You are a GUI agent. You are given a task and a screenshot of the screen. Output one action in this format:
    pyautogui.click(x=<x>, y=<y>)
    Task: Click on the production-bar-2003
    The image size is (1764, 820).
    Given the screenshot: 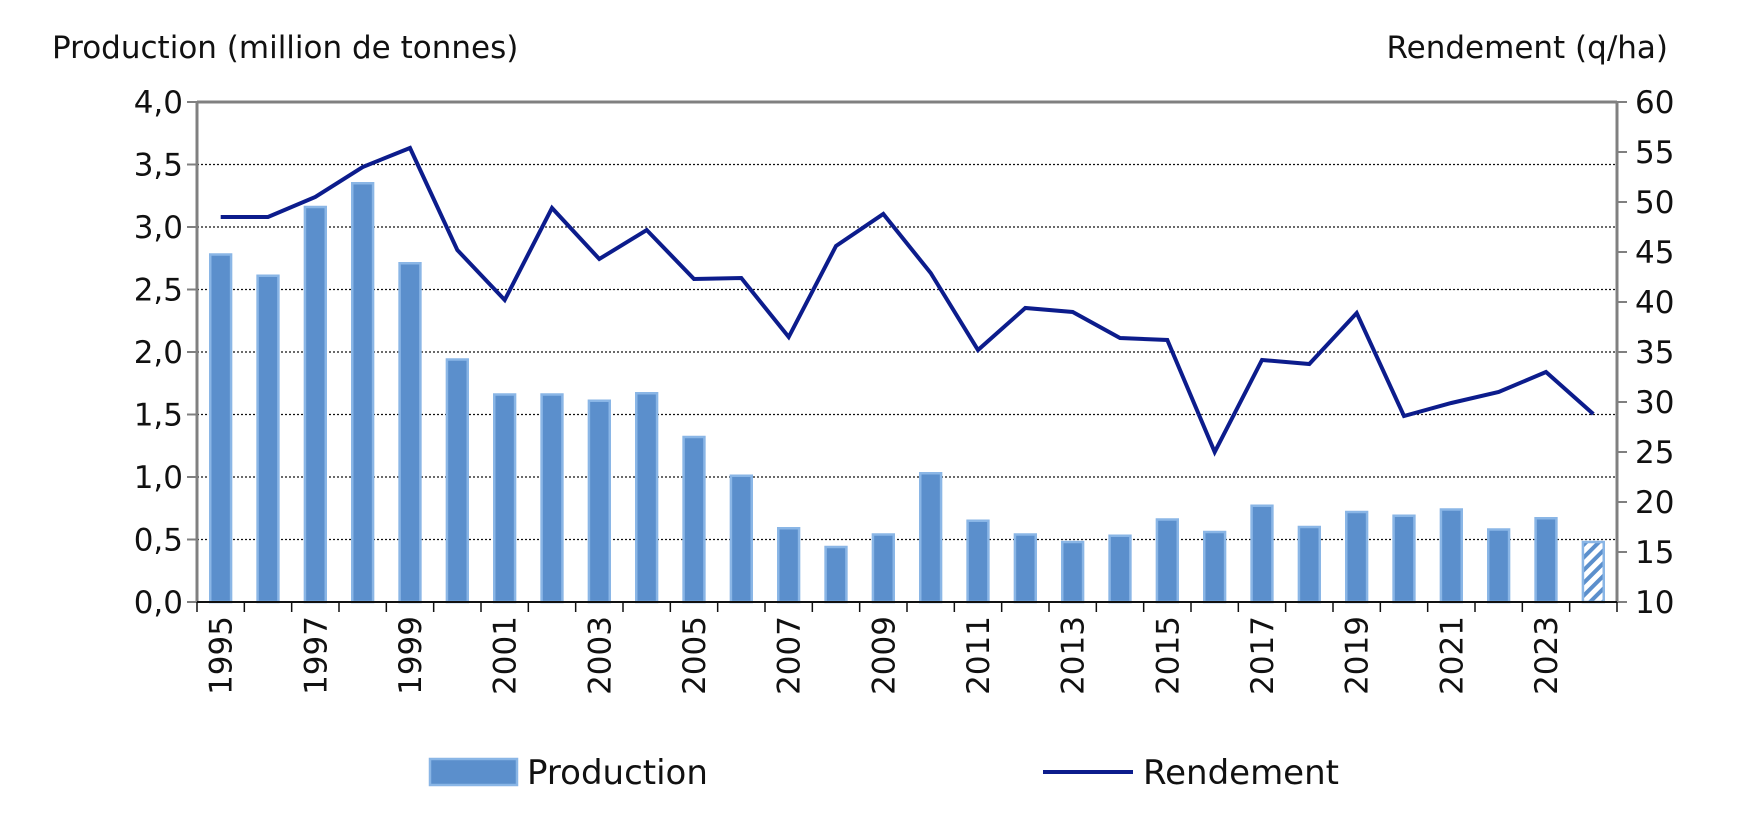 What is the action you would take?
    pyautogui.click(x=599, y=501)
    